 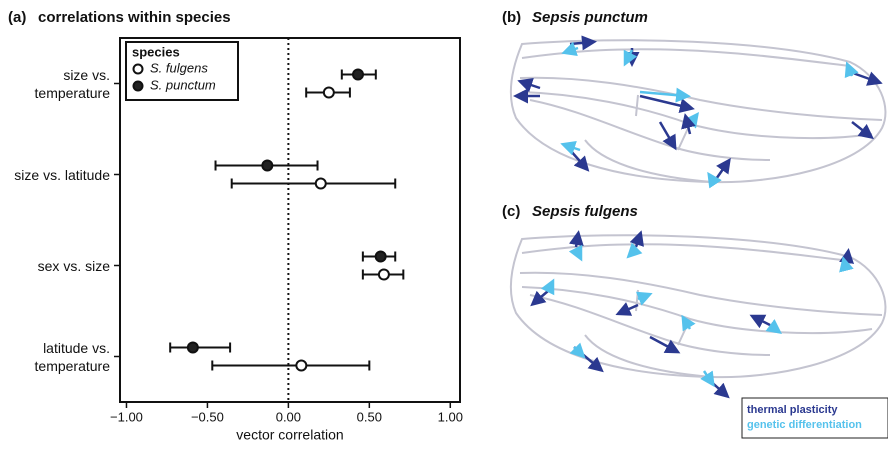 I want to click on x-tick-label: 0.00, so click(x=288, y=416).